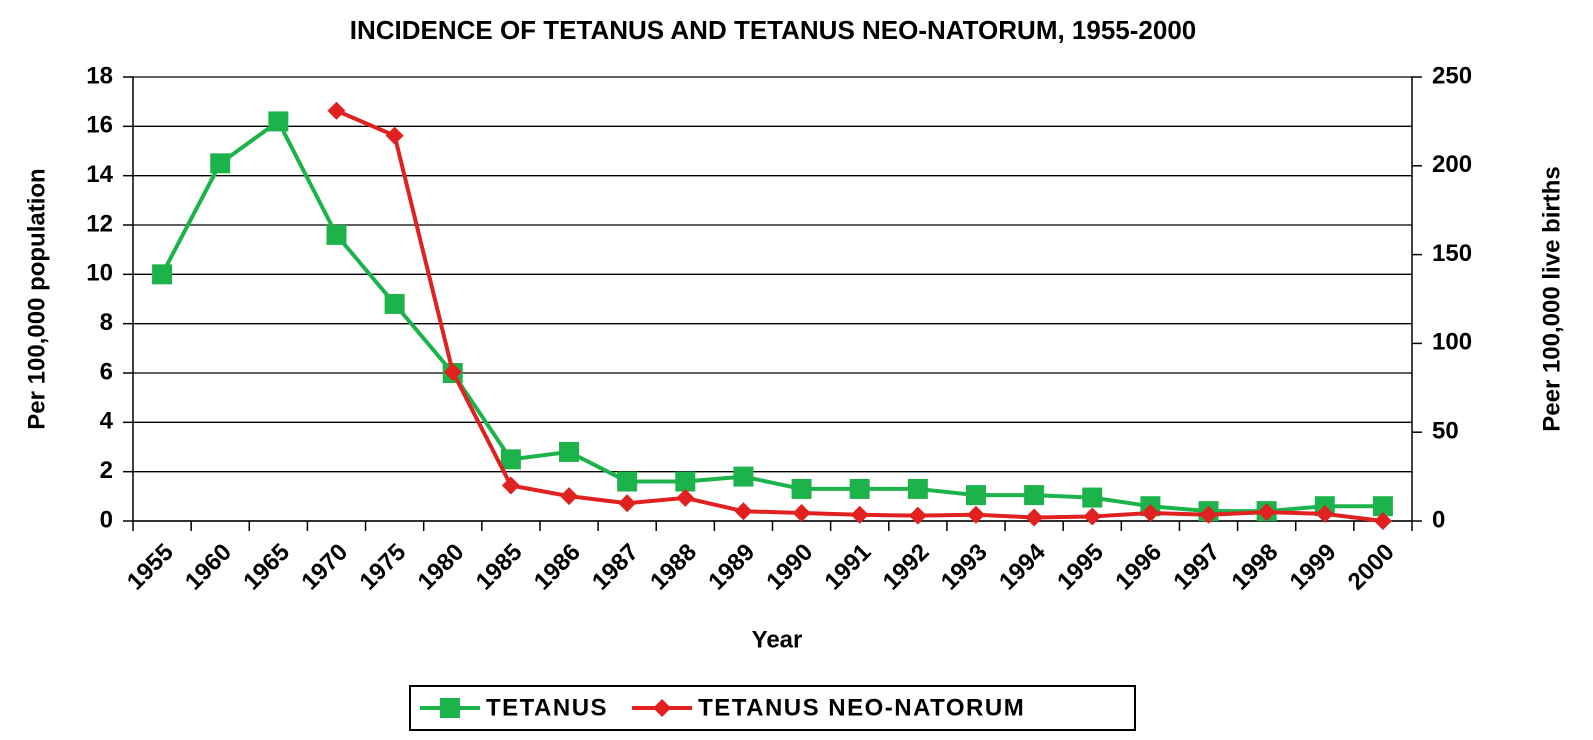 The image size is (1593, 740). I want to click on x-tick-label: 1991, so click(848, 567).